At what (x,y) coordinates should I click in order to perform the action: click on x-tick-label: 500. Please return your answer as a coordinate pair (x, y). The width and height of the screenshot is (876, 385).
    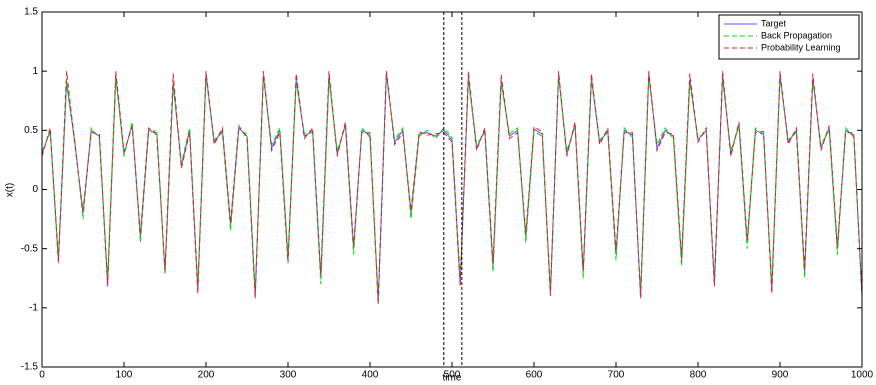
    Looking at the image, I should click on (452, 375).